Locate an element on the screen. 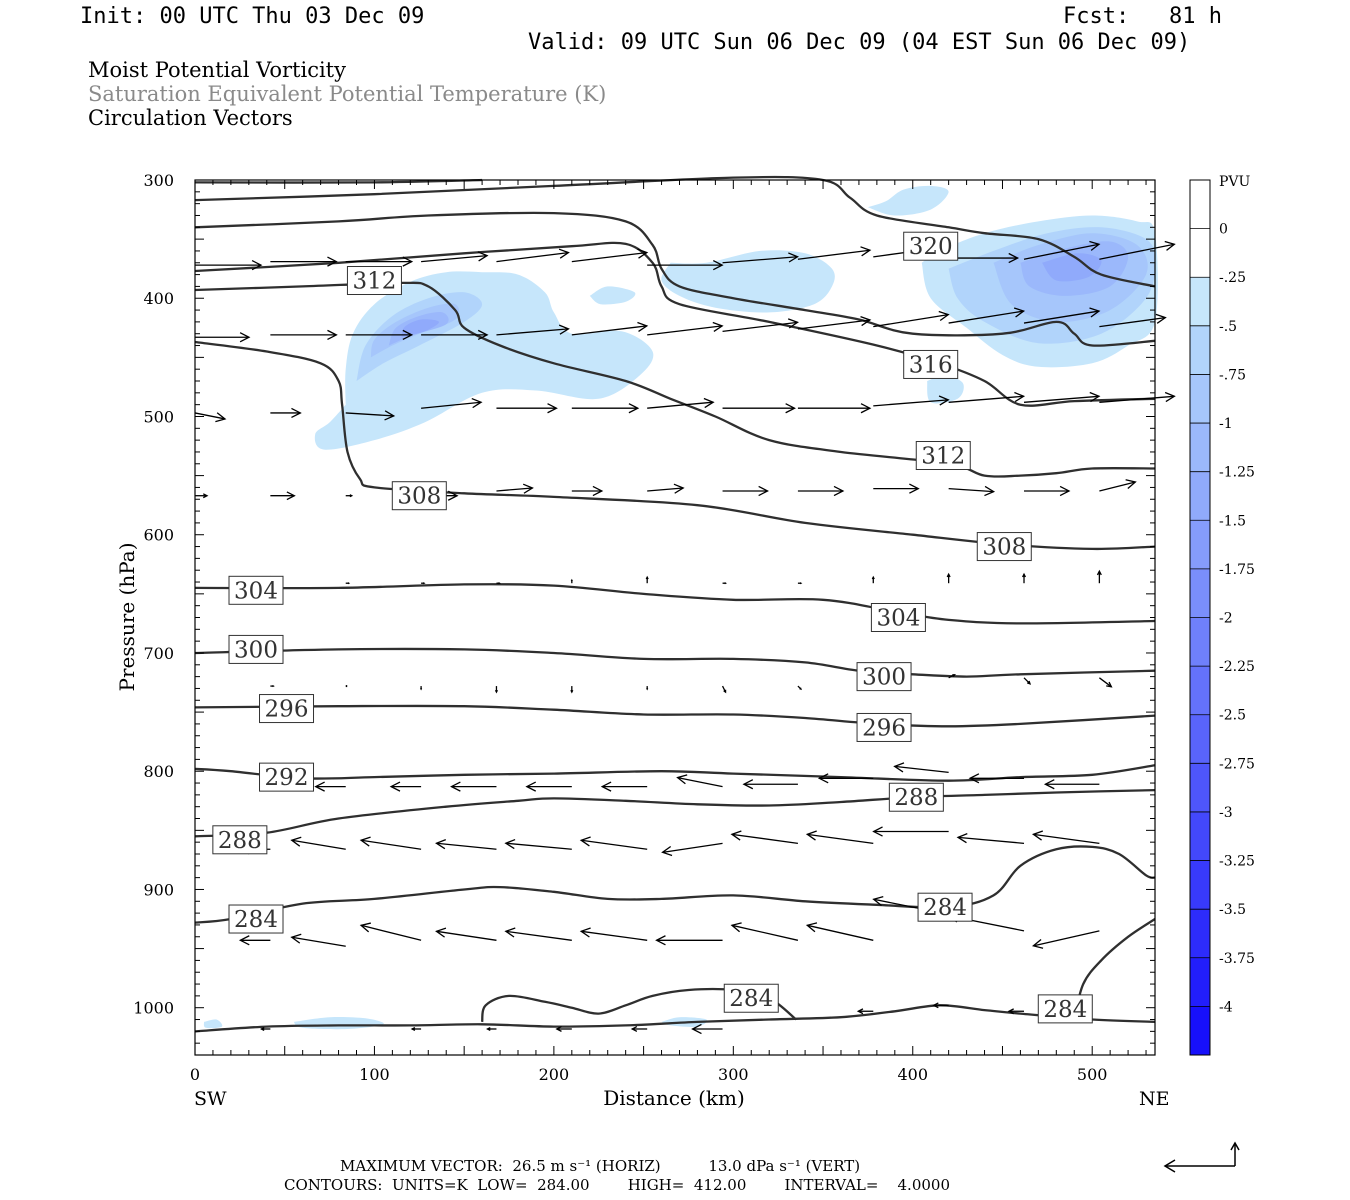 This screenshot has height=1200, width=1350. contour-label-text: 308 is located at coordinates (419, 497).